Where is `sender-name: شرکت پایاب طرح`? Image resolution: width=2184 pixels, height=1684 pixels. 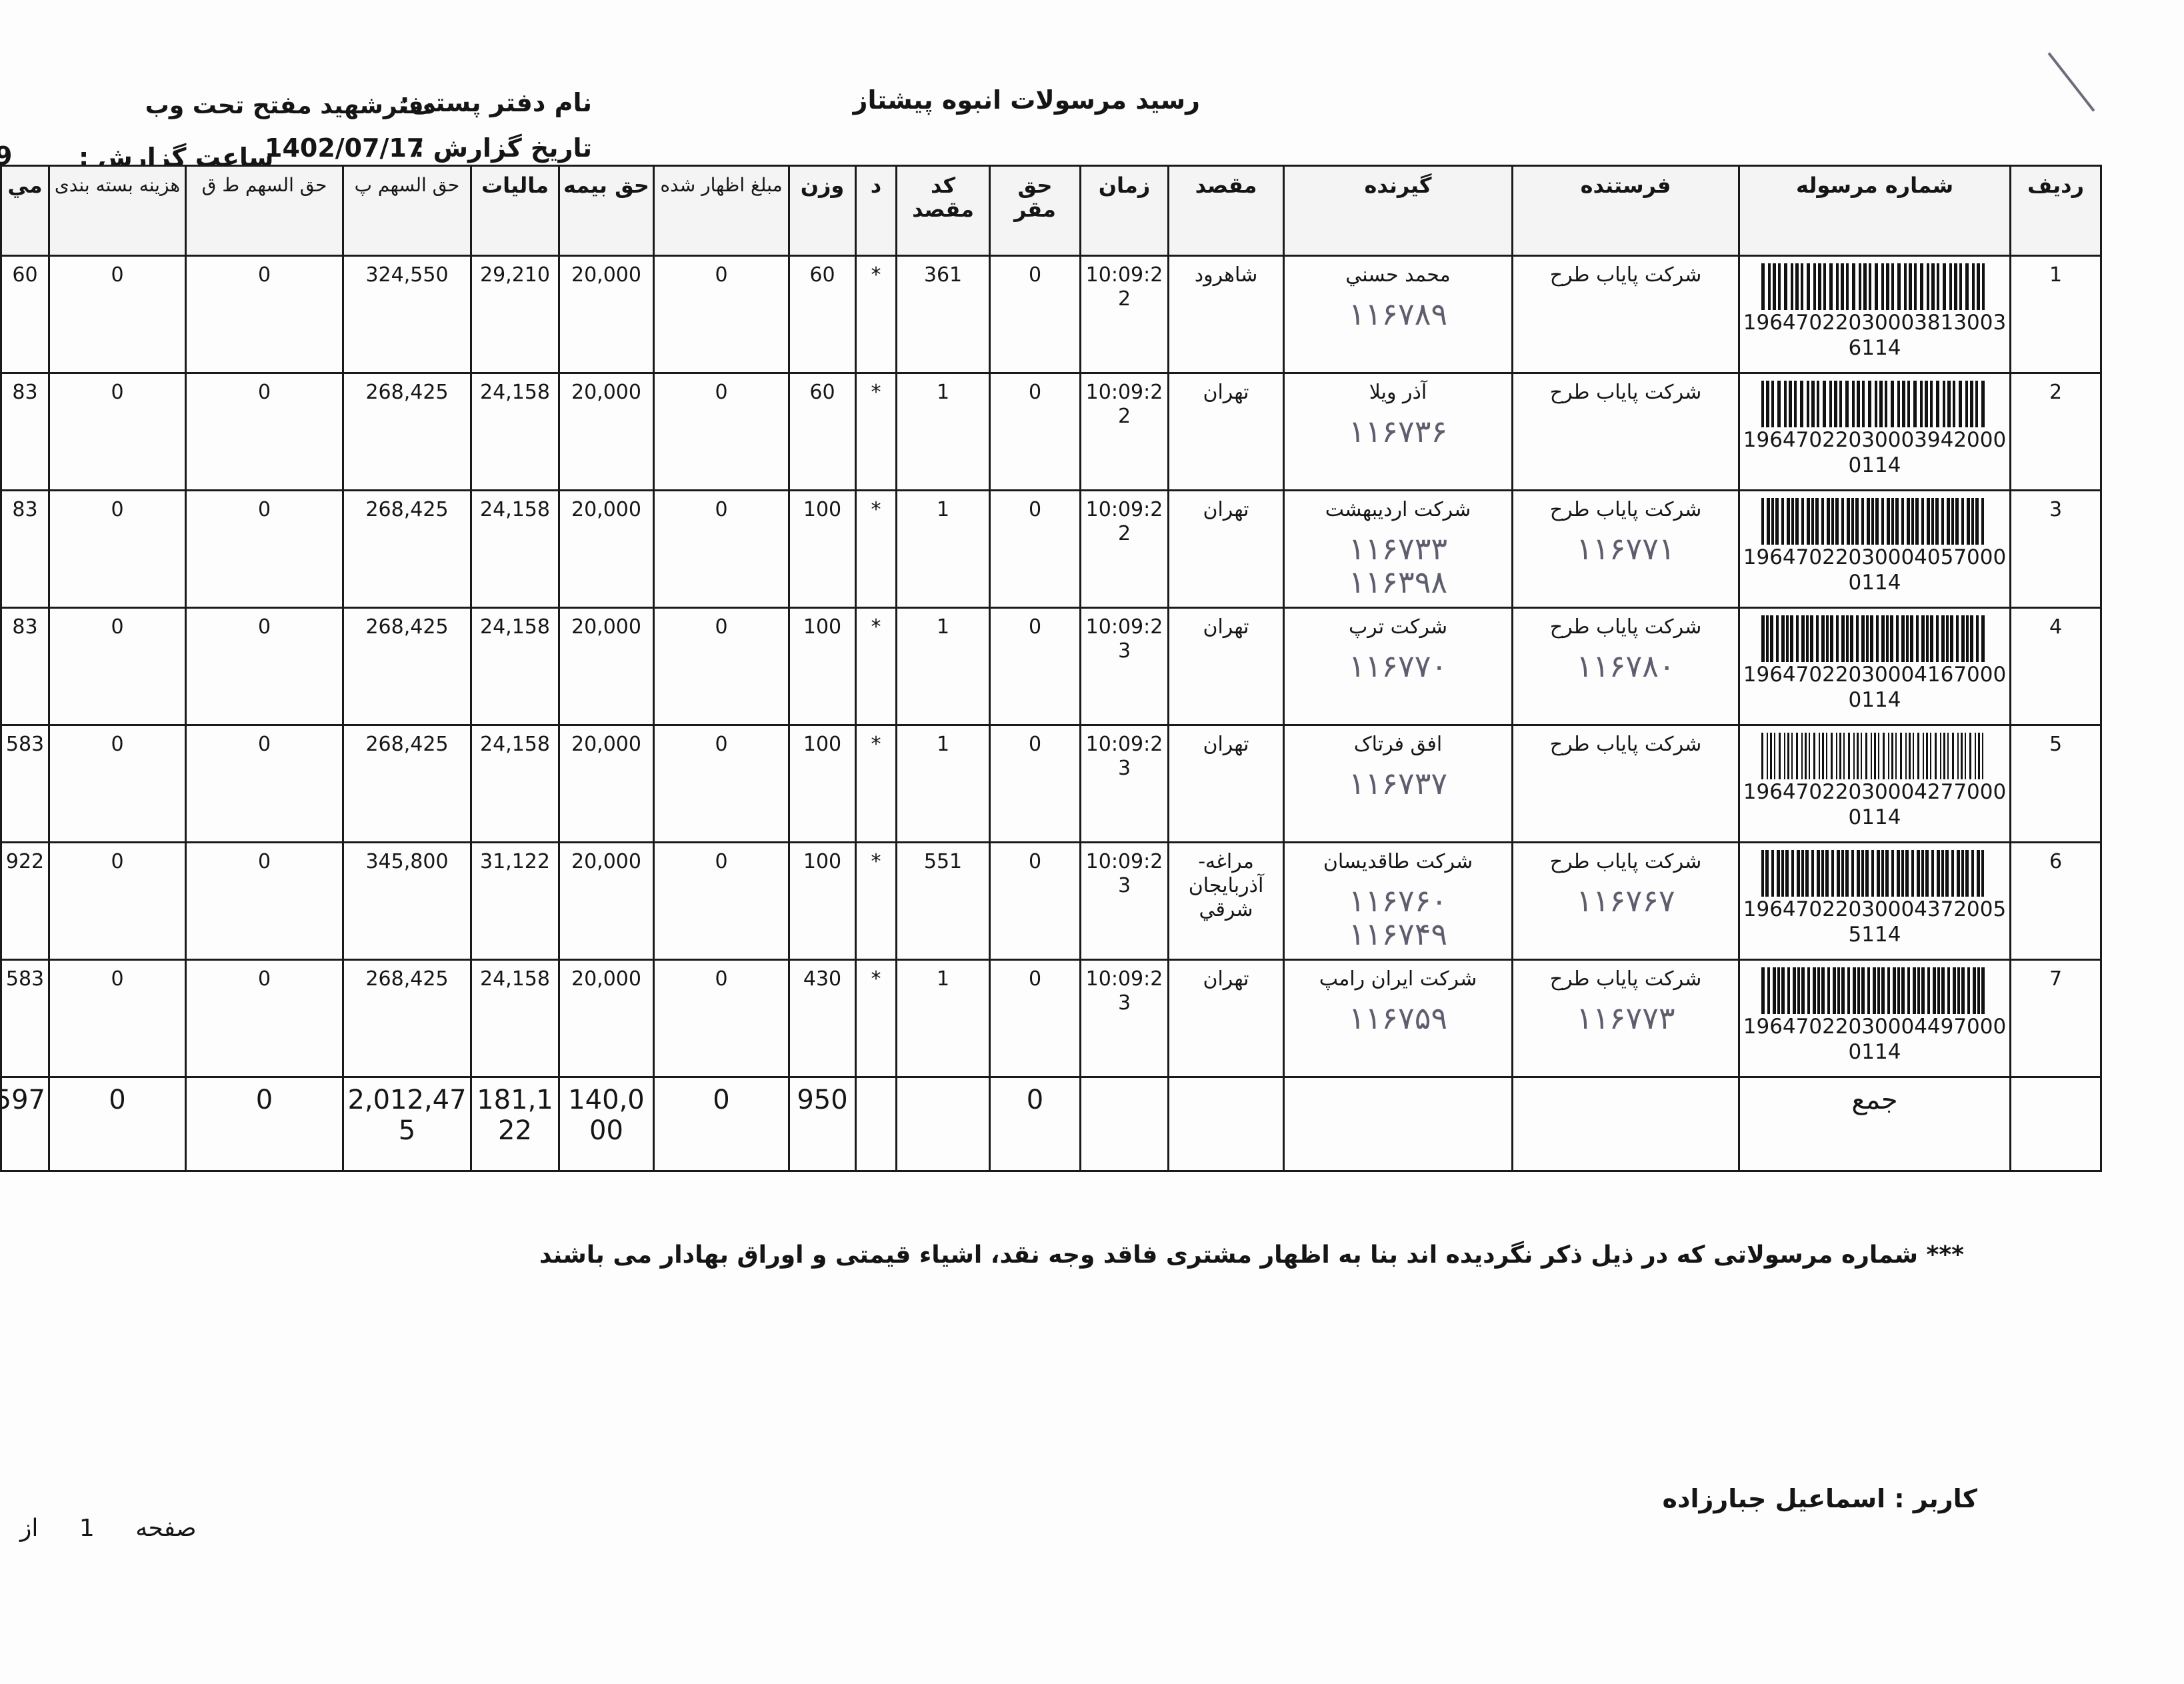
sender-name: شرکت پایاب طرح is located at coordinates (1625, 627).